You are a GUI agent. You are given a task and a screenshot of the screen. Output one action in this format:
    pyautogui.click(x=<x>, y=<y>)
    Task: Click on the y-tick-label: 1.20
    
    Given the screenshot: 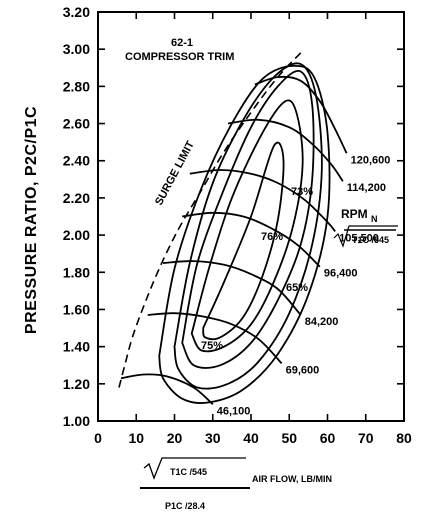 What is the action you would take?
    pyautogui.click(x=76, y=384)
    